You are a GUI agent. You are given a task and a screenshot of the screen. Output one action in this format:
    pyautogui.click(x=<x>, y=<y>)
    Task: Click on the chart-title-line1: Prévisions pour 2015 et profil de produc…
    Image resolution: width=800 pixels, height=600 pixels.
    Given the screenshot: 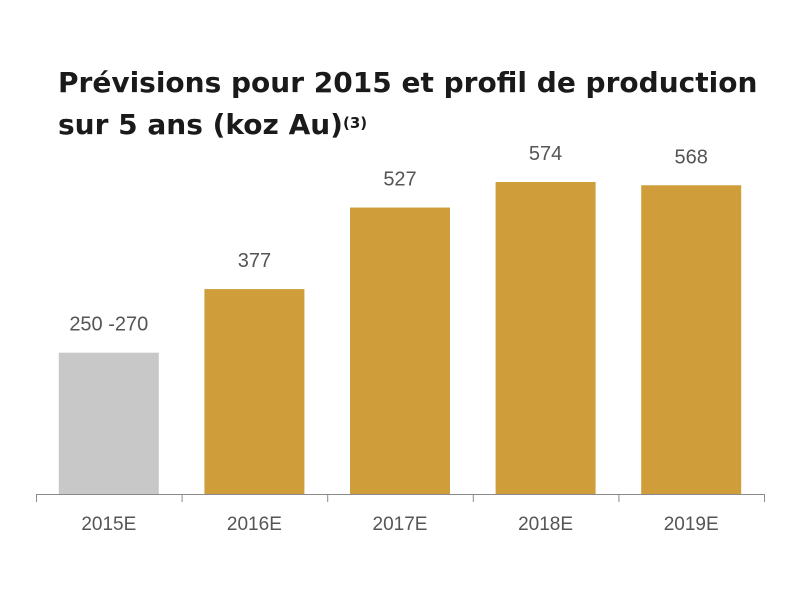 What is the action you would take?
    pyautogui.click(x=408, y=82)
    